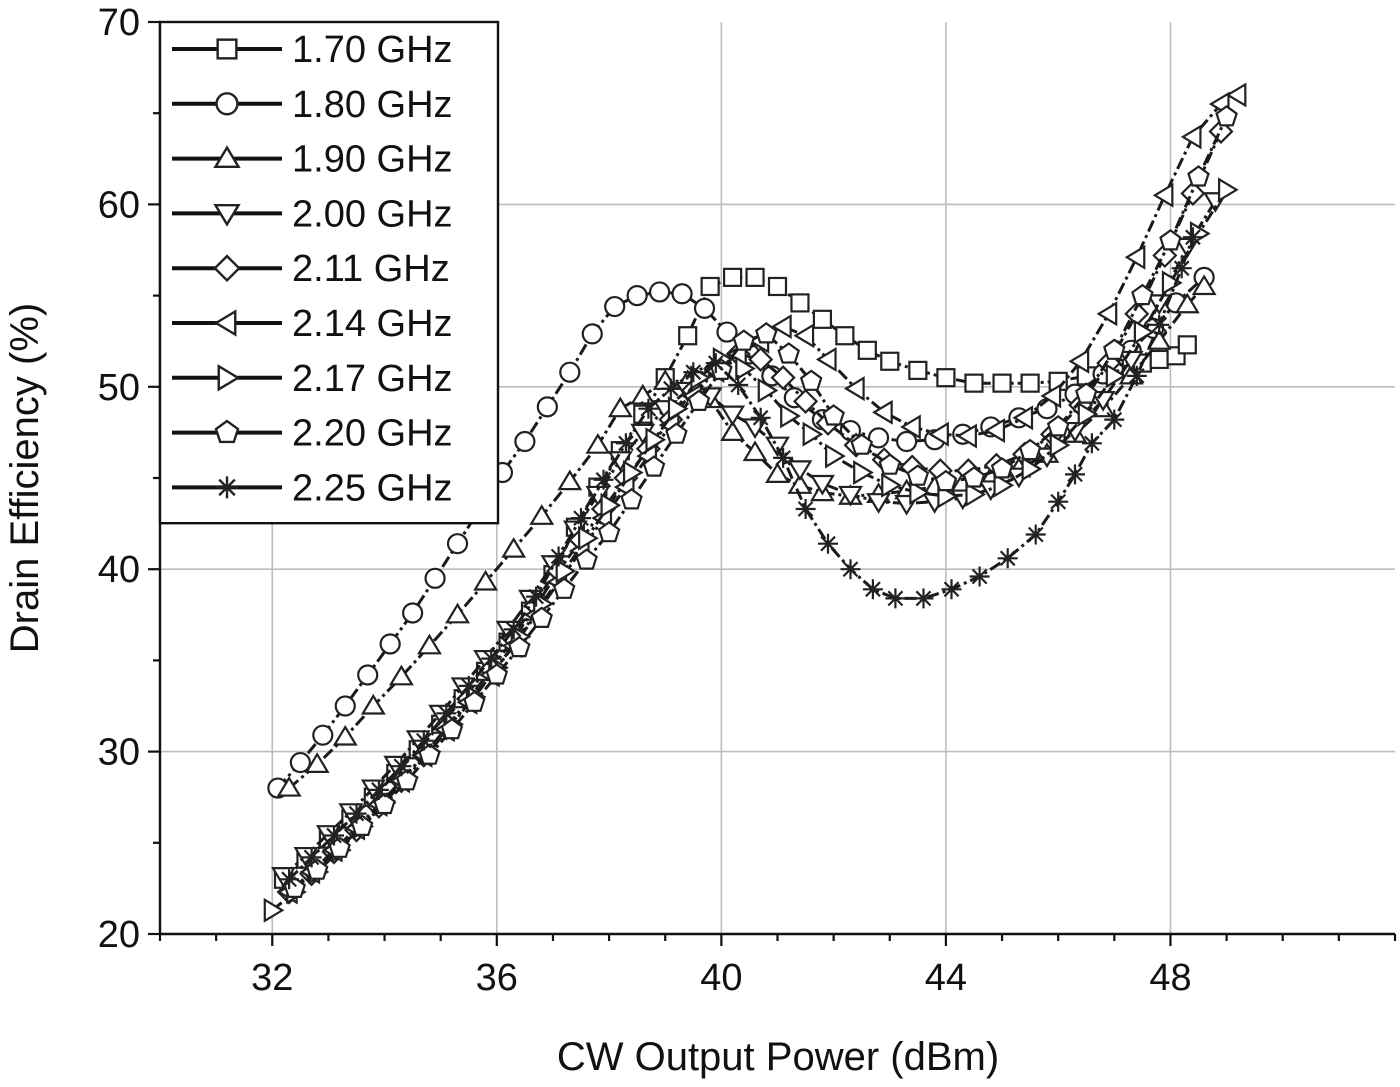 This screenshot has width=1400, height=1087. Describe the element at coordinates (312, 434) in the screenshot. I see `legend-entry: 2.20 GHz` at that location.